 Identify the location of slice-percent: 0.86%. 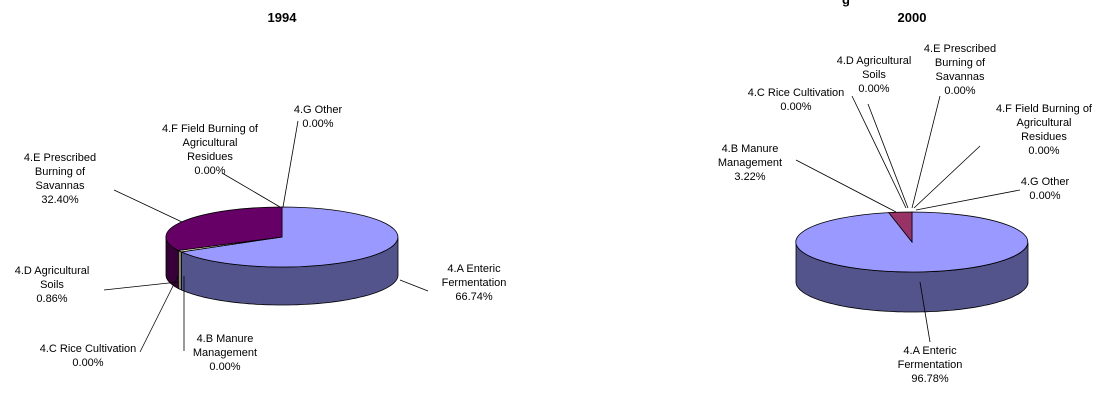
(51, 299).